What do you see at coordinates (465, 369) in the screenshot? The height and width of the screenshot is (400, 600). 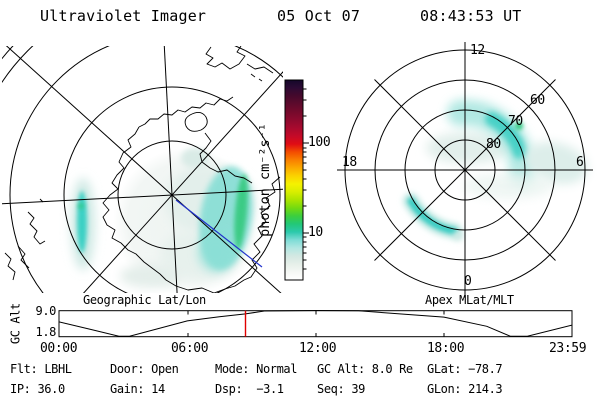 I see `status-glat: GLat: −78.7` at bounding box center [465, 369].